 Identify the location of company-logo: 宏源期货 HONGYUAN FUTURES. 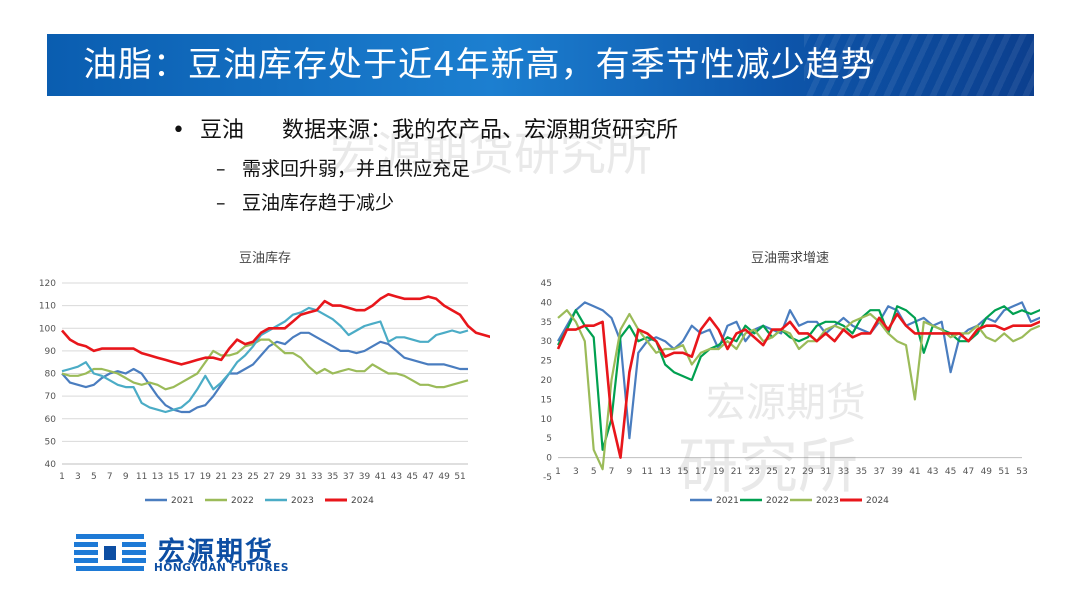
(194, 554).